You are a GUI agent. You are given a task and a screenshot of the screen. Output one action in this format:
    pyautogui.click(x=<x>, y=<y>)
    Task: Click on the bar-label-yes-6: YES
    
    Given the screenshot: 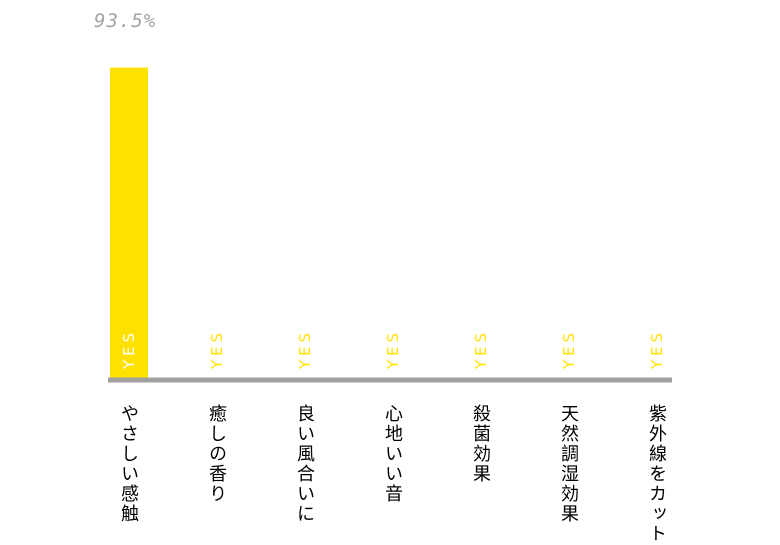 What is the action you would take?
    pyautogui.click(x=657, y=349)
    